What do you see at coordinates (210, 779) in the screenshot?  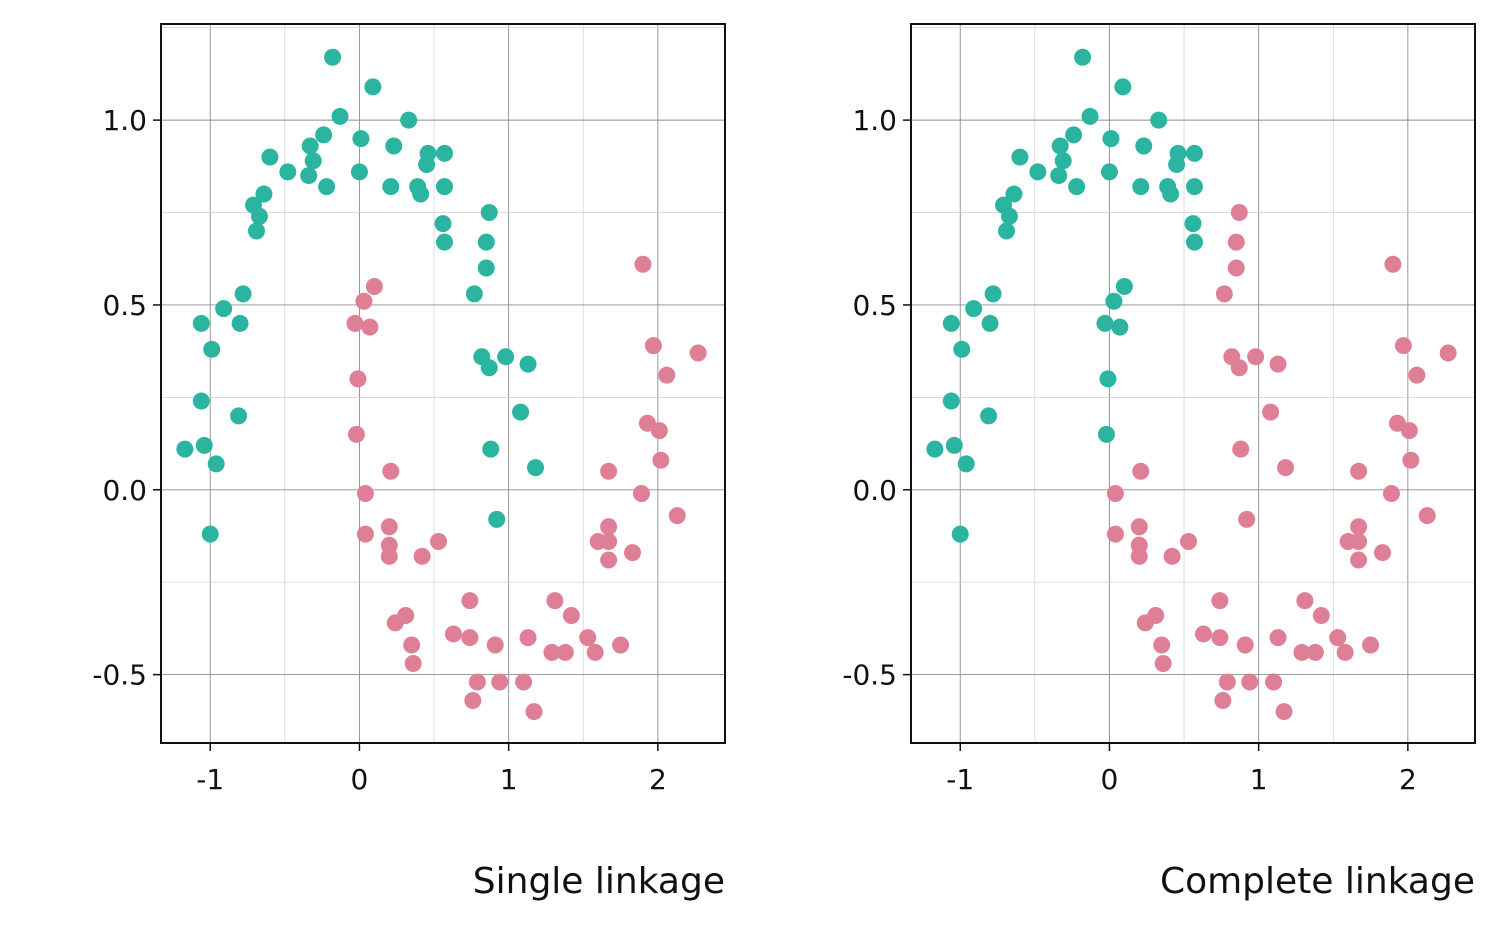 I see `x-tick-label: -1` at bounding box center [210, 779].